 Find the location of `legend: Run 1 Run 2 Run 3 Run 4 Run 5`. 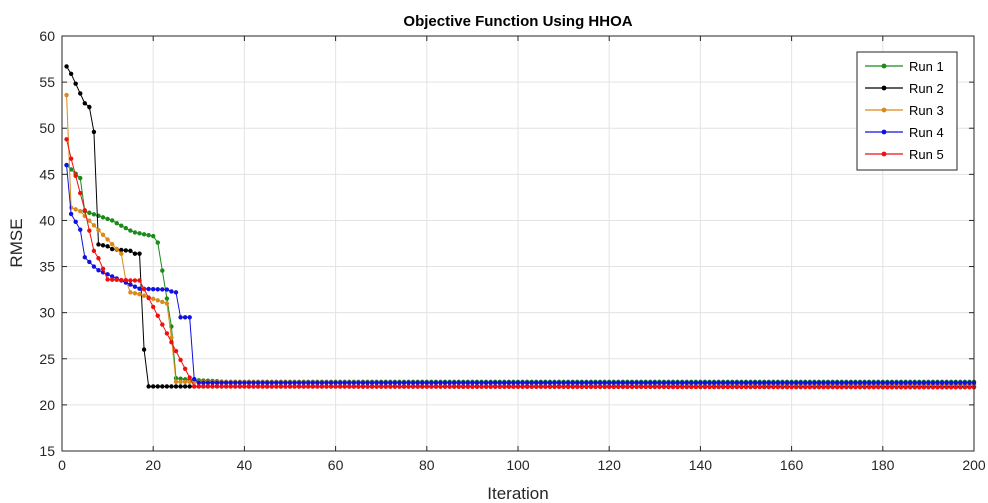

legend: Run 1 Run 2 Run 3 Run 4 Run 5 is located at coordinates (907, 111).